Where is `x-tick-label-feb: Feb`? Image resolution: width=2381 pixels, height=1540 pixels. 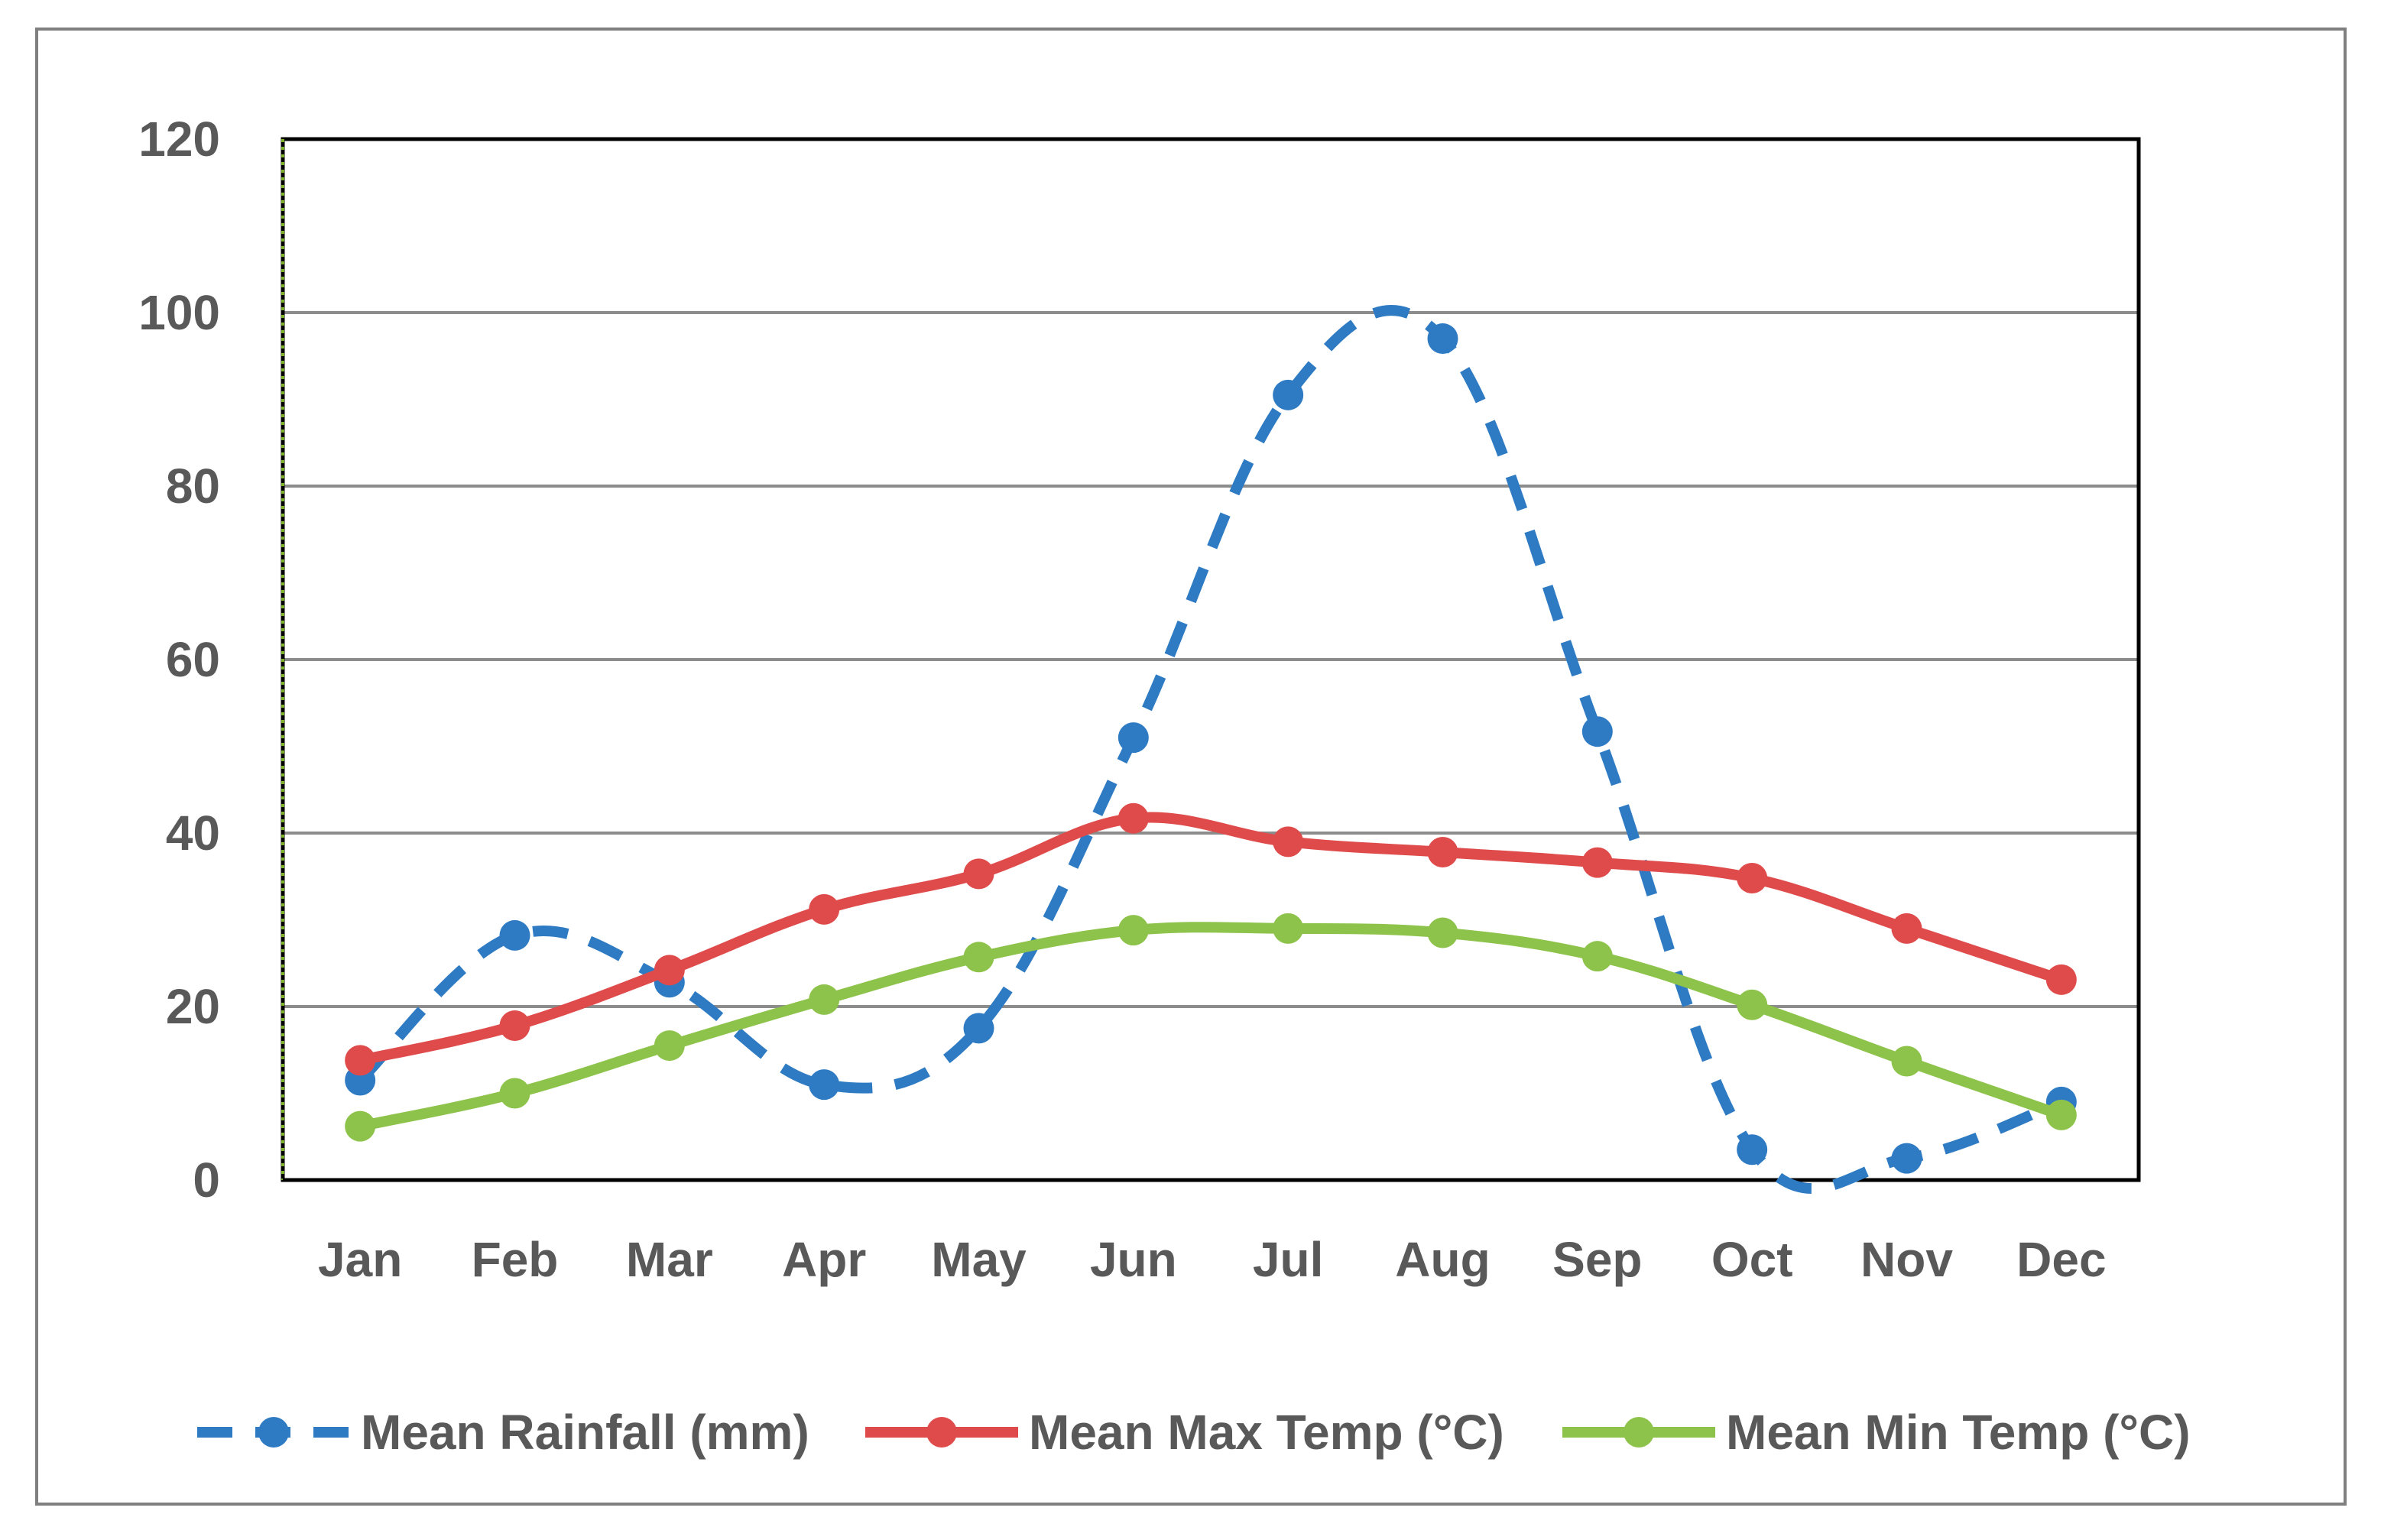
x-tick-label-feb: Feb is located at coordinates (515, 1259).